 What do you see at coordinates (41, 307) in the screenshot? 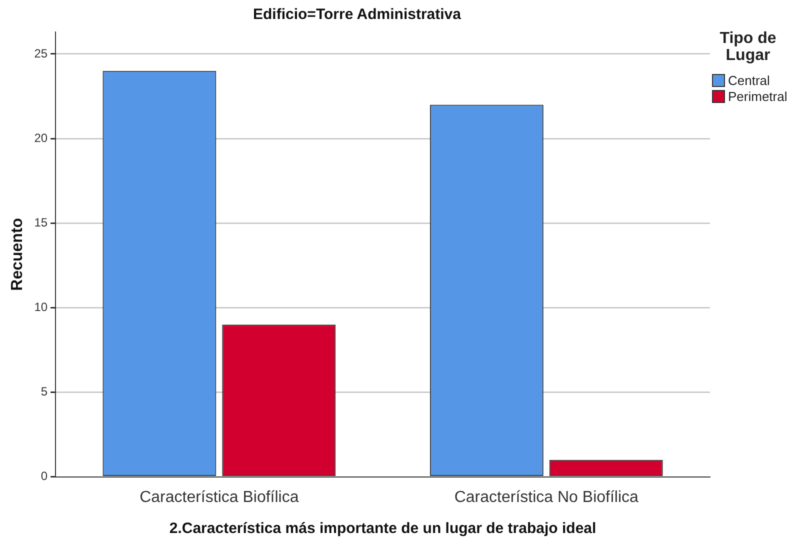
I see `y-tick-label: 10` at bounding box center [41, 307].